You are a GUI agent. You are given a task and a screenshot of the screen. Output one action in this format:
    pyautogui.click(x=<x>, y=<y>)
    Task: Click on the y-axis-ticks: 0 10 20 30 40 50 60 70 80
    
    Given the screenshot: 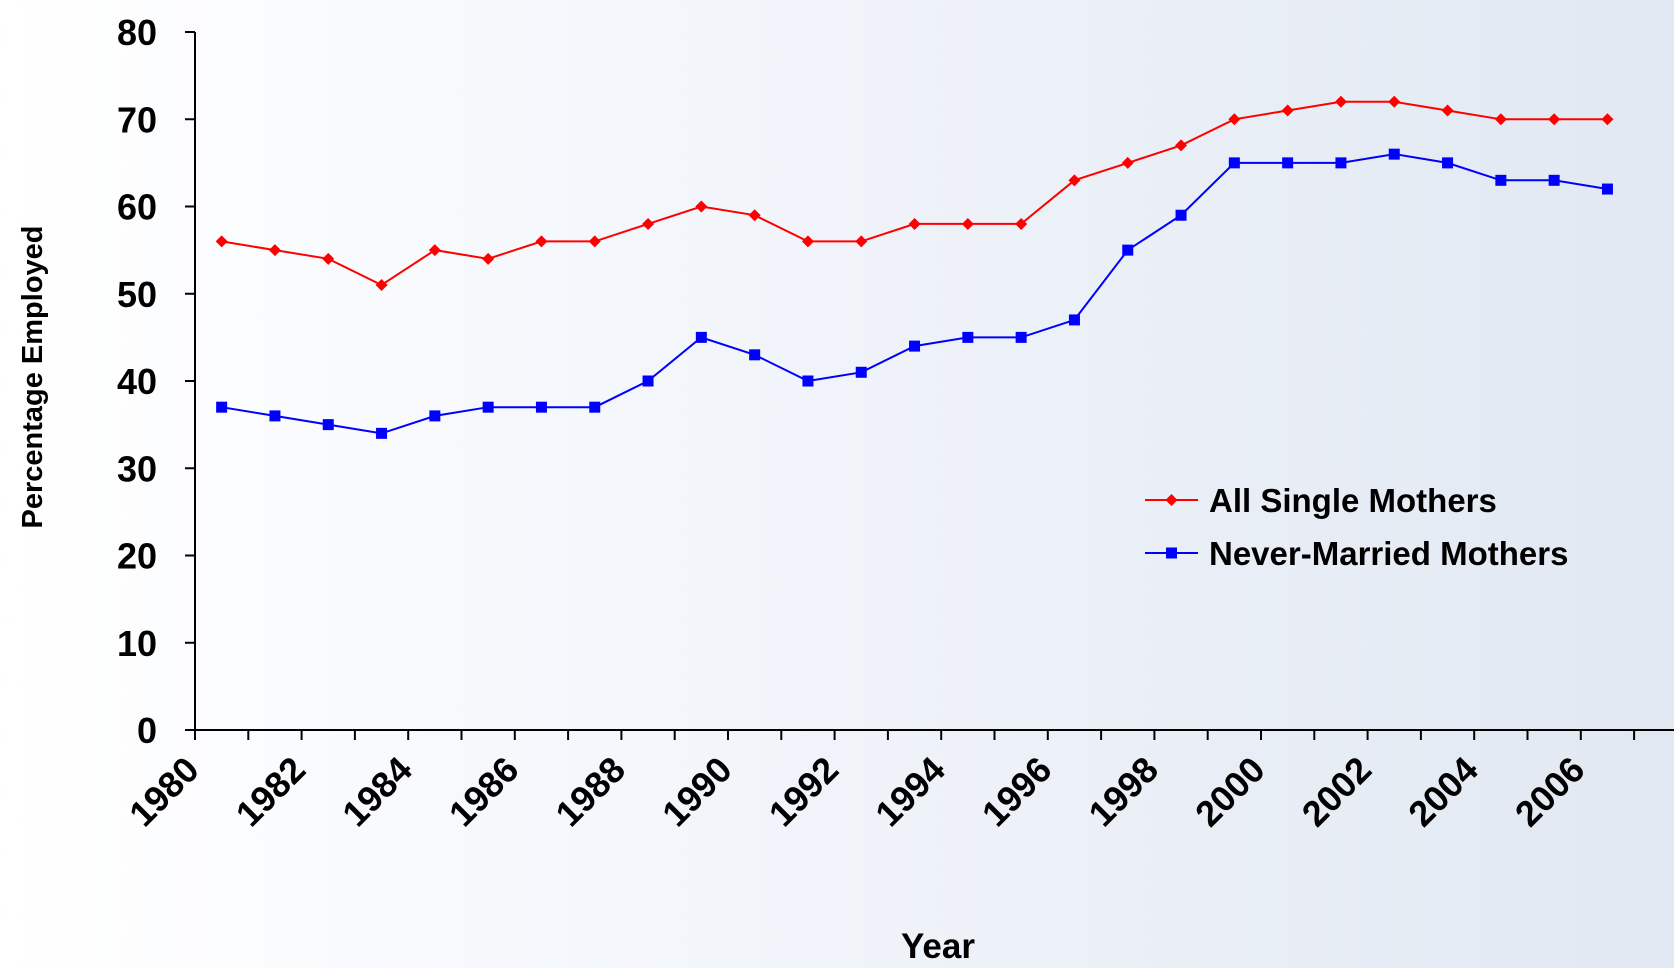 What is the action you would take?
    pyautogui.click(x=156, y=381)
    